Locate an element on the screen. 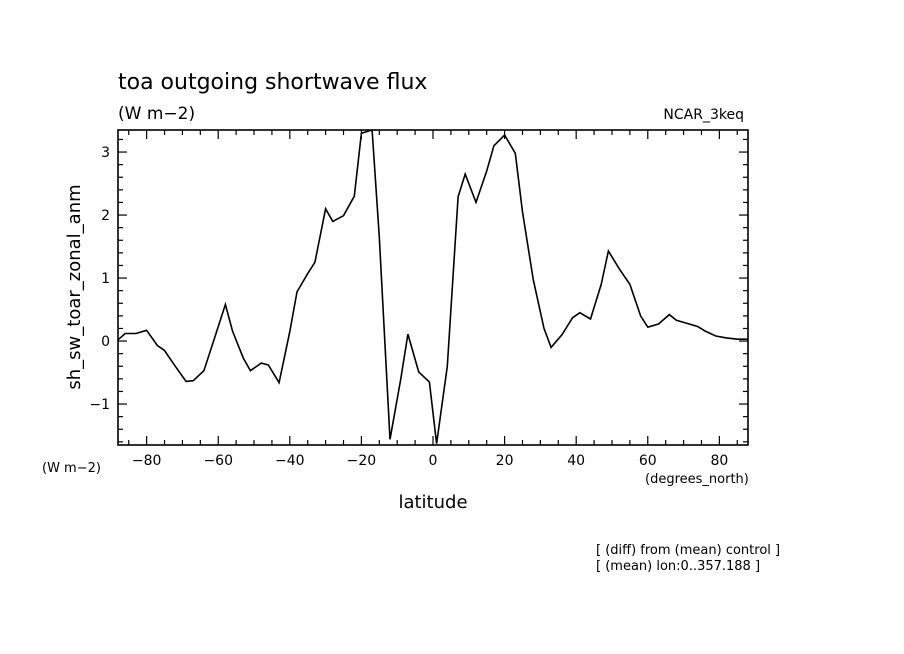 Image resolution: width=904 pixels, height=654 pixels. x-tick-label: 60 is located at coordinates (648, 461).